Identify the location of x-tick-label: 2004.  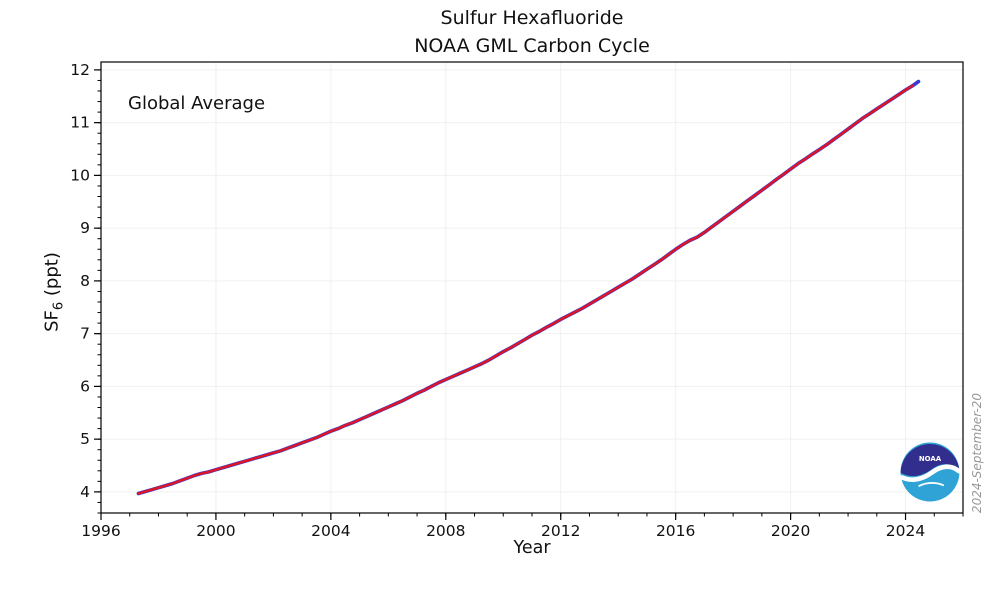
(330, 531).